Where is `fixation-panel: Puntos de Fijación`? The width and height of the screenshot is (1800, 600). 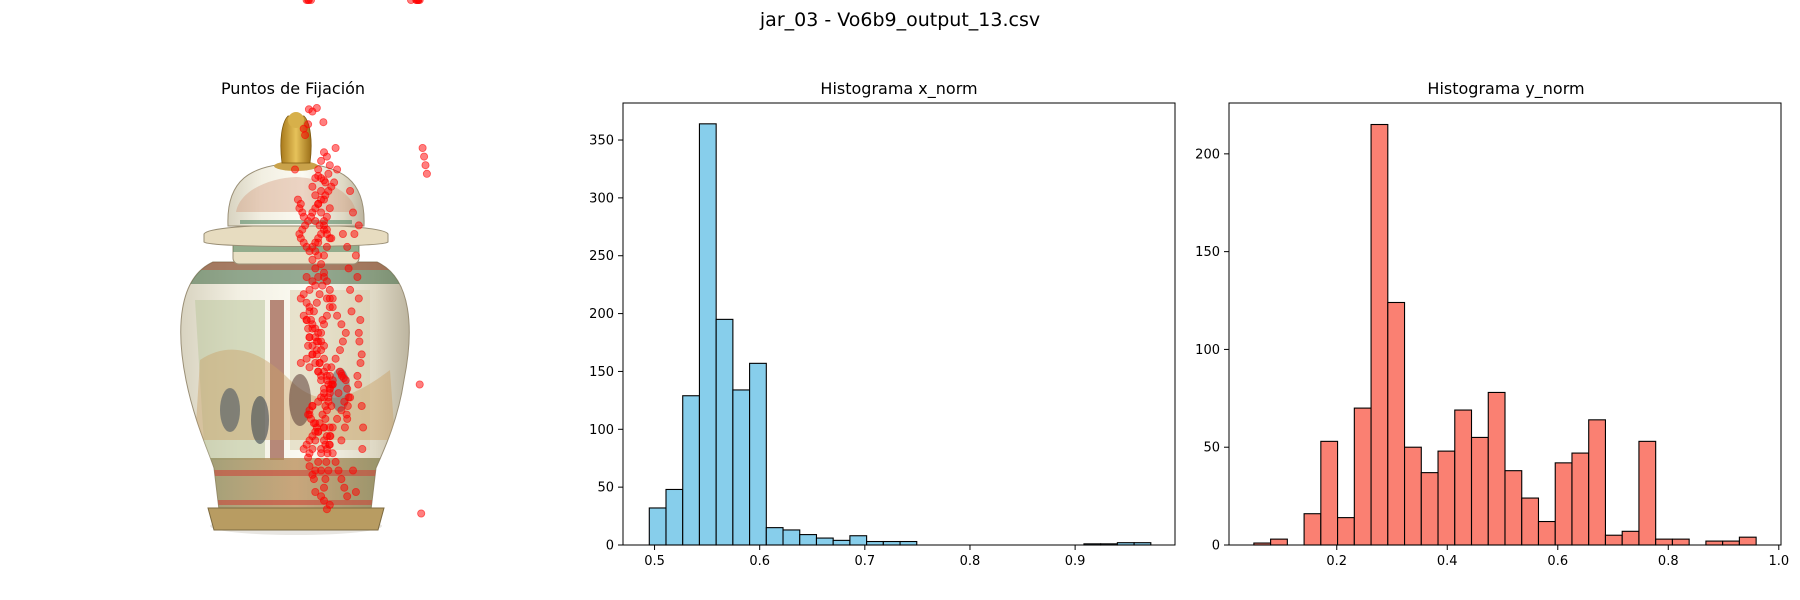
fixation-panel: Puntos de Fijación is located at coordinates (305, 267).